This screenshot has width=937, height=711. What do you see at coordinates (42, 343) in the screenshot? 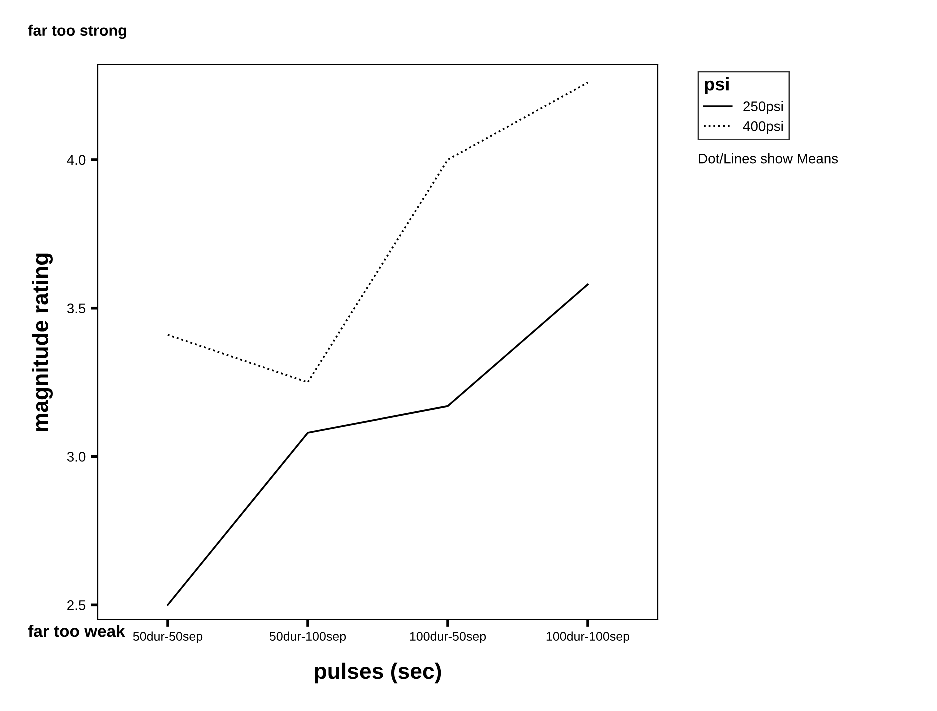
I see `y-axis-title: magnitude rating` at bounding box center [42, 343].